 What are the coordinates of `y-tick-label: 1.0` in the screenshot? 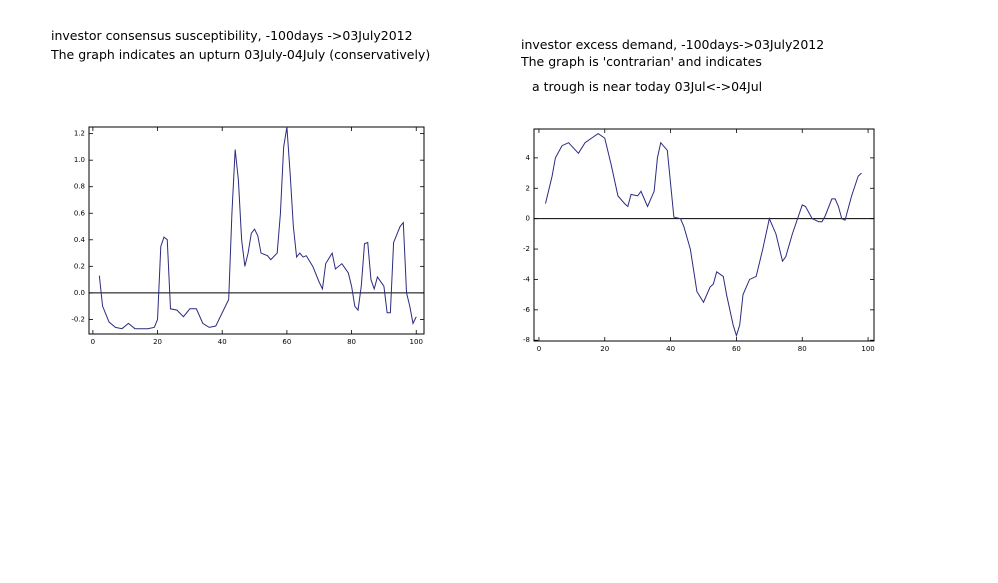 It's located at (79, 160).